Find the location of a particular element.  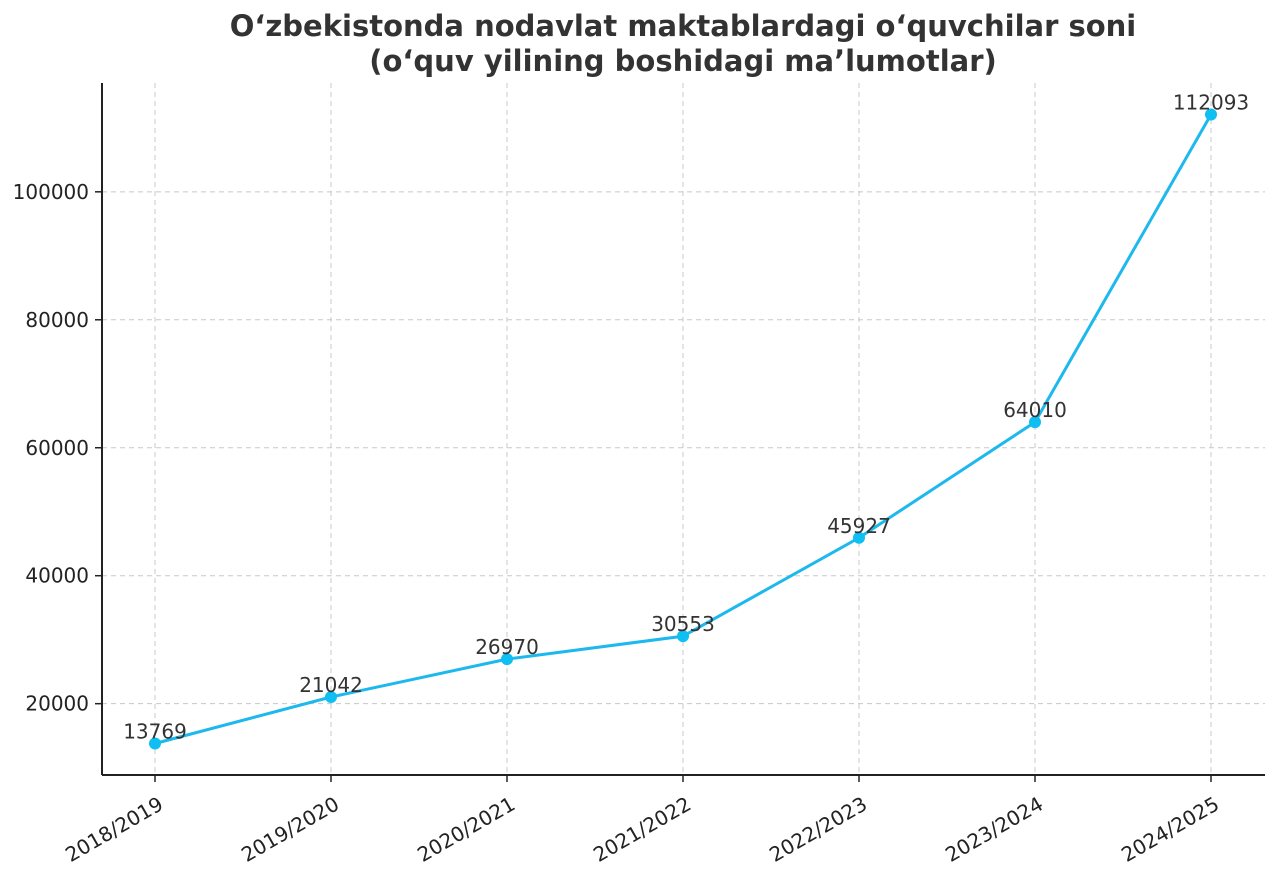

x-tick-label: 2021/2022 is located at coordinates (642, 829).